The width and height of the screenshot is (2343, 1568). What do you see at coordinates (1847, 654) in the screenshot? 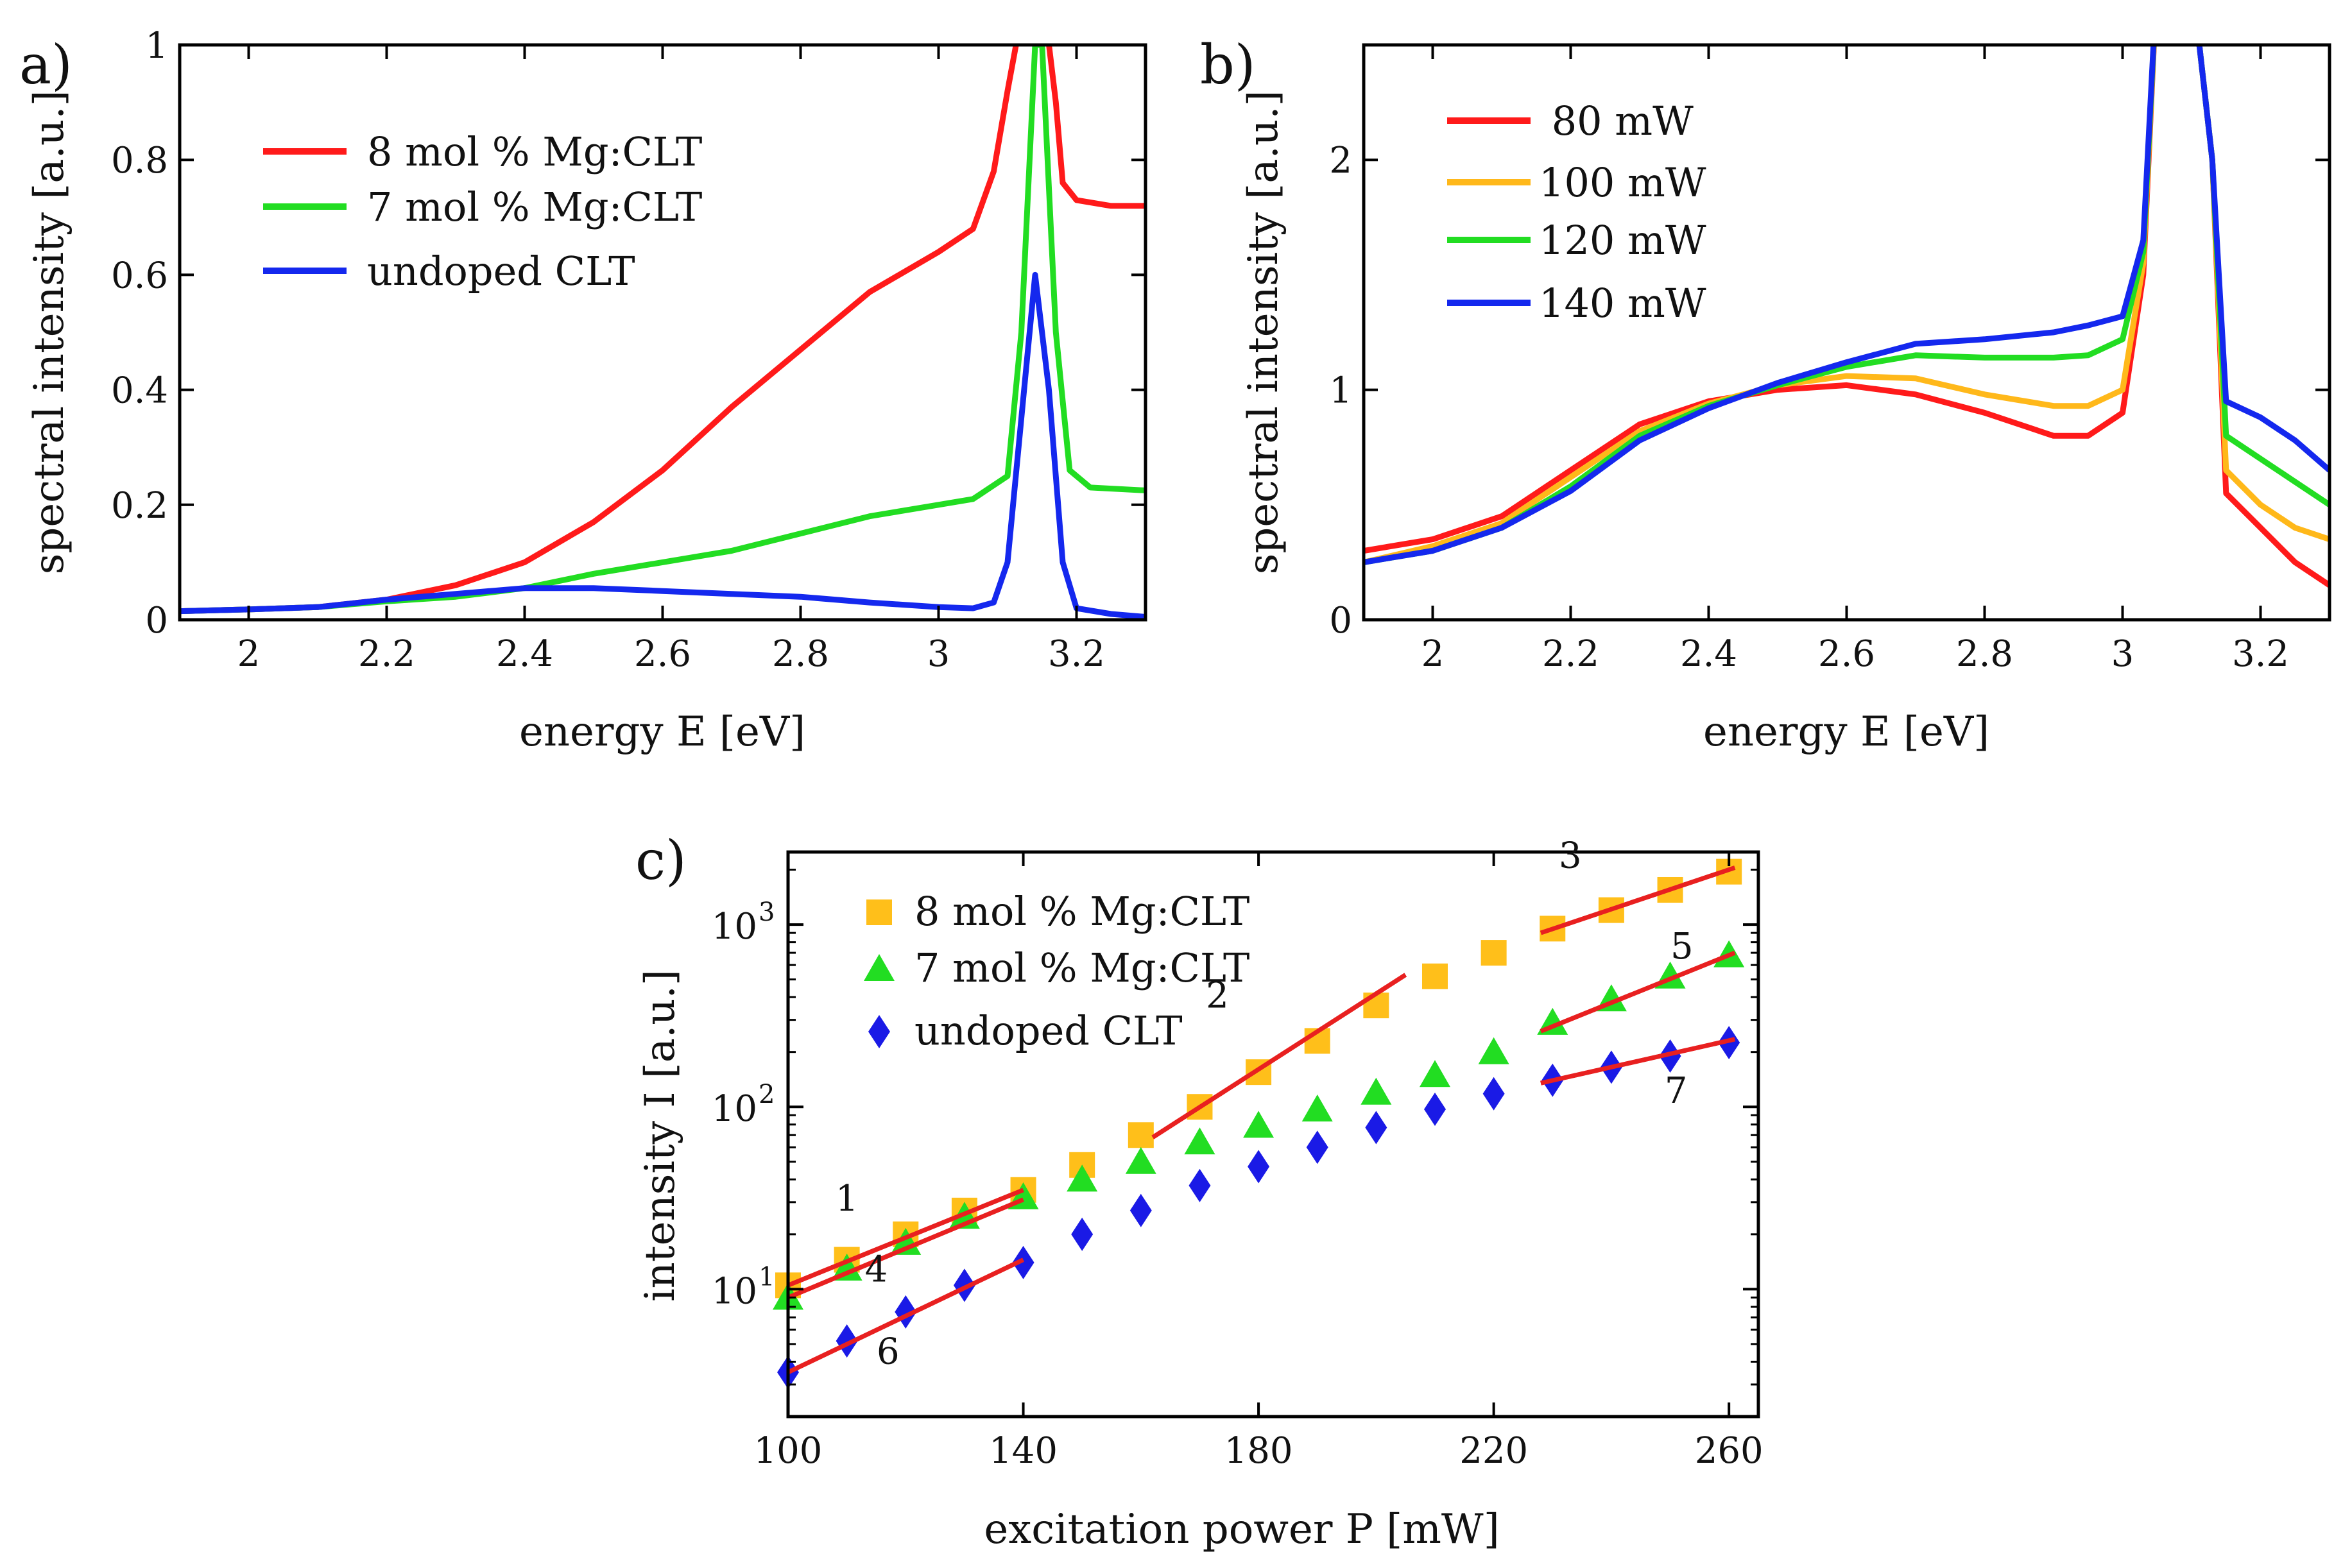
I see `b-x-tick-label: 2.6` at bounding box center [1847, 654].